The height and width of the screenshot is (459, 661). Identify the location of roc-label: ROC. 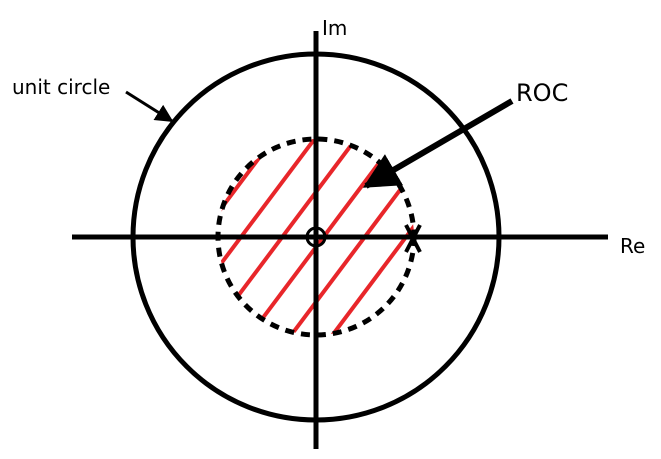
(542, 93).